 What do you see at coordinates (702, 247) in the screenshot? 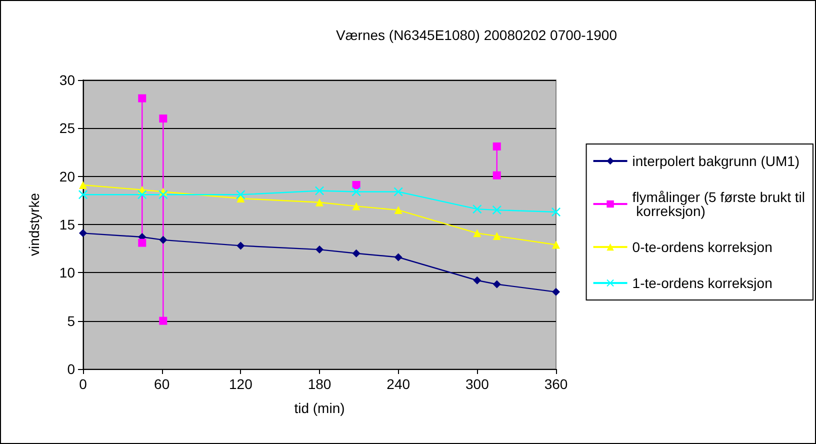
I see `legend-label: 0-te-ordens korreksjon` at bounding box center [702, 247].